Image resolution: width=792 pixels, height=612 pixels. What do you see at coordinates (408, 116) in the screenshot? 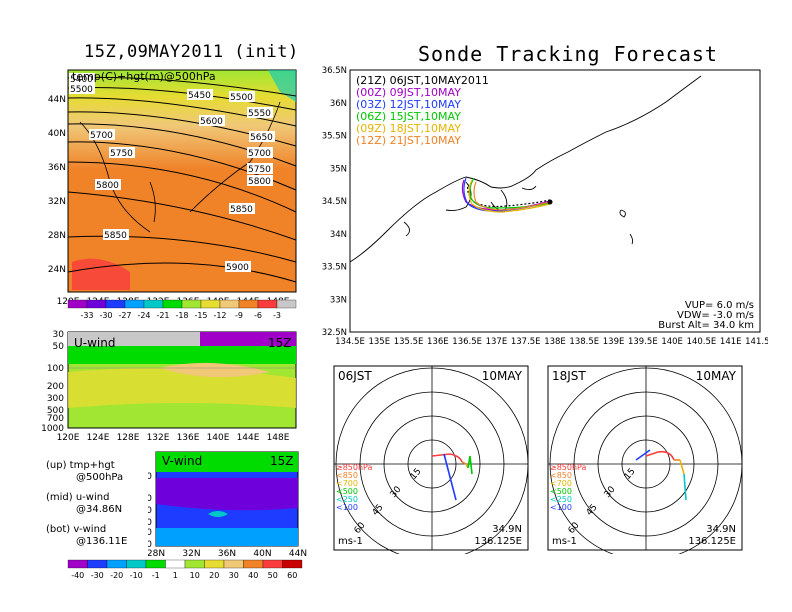
I see `track-legend-item: (06Z) 15JST,10MAY` at bounding box center [408, 116].